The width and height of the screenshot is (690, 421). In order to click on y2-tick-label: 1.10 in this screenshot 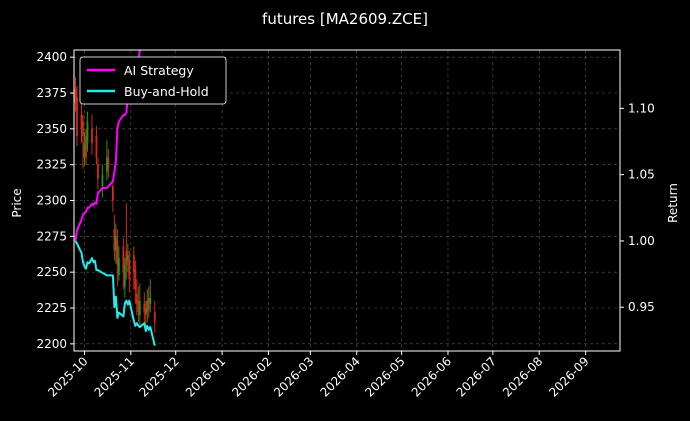, I will do `click(641, 108)`.